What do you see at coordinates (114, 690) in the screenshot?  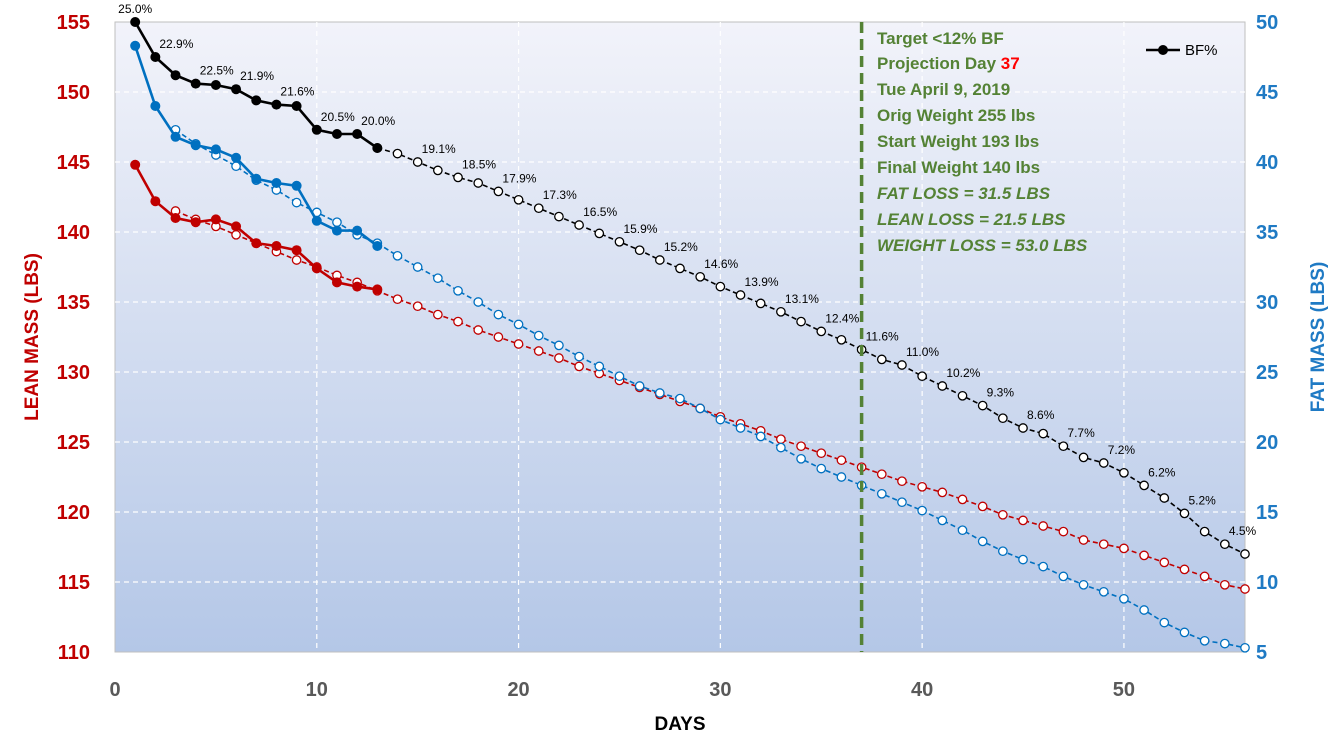 I see `x-tick-label: 0` at bounding box center [114, 690].